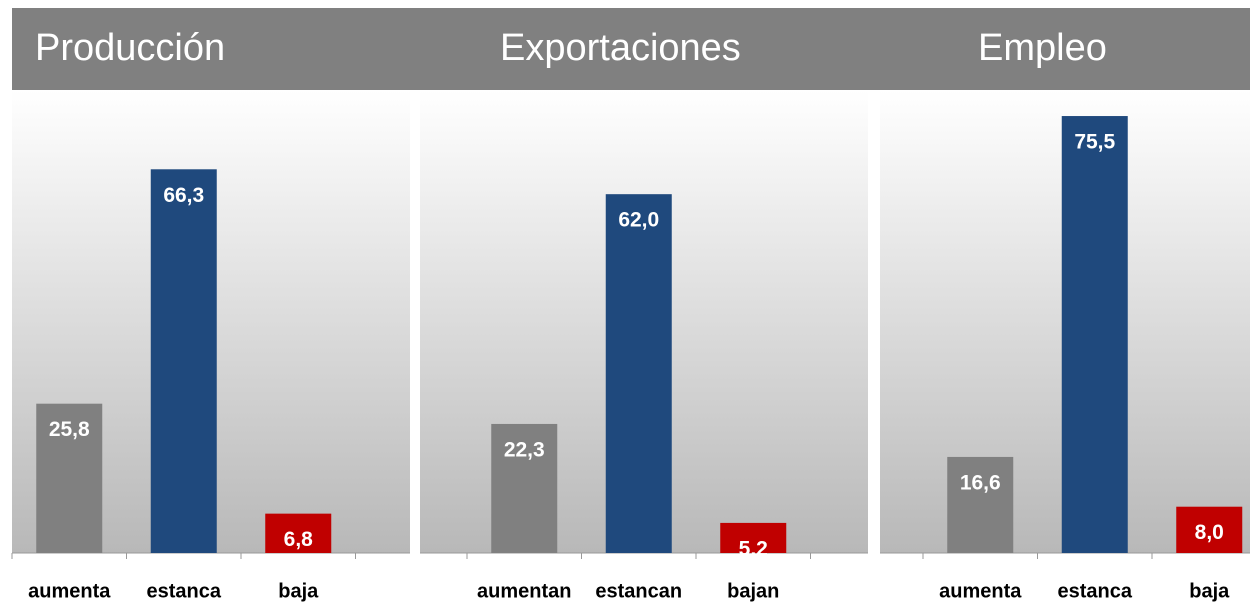 The height and width of the screenshot is (607, 1250). What do you see at coordinates (524, 591) in the screenshot?
I see `category-label: aumentan` at bounding box center [524, 591].